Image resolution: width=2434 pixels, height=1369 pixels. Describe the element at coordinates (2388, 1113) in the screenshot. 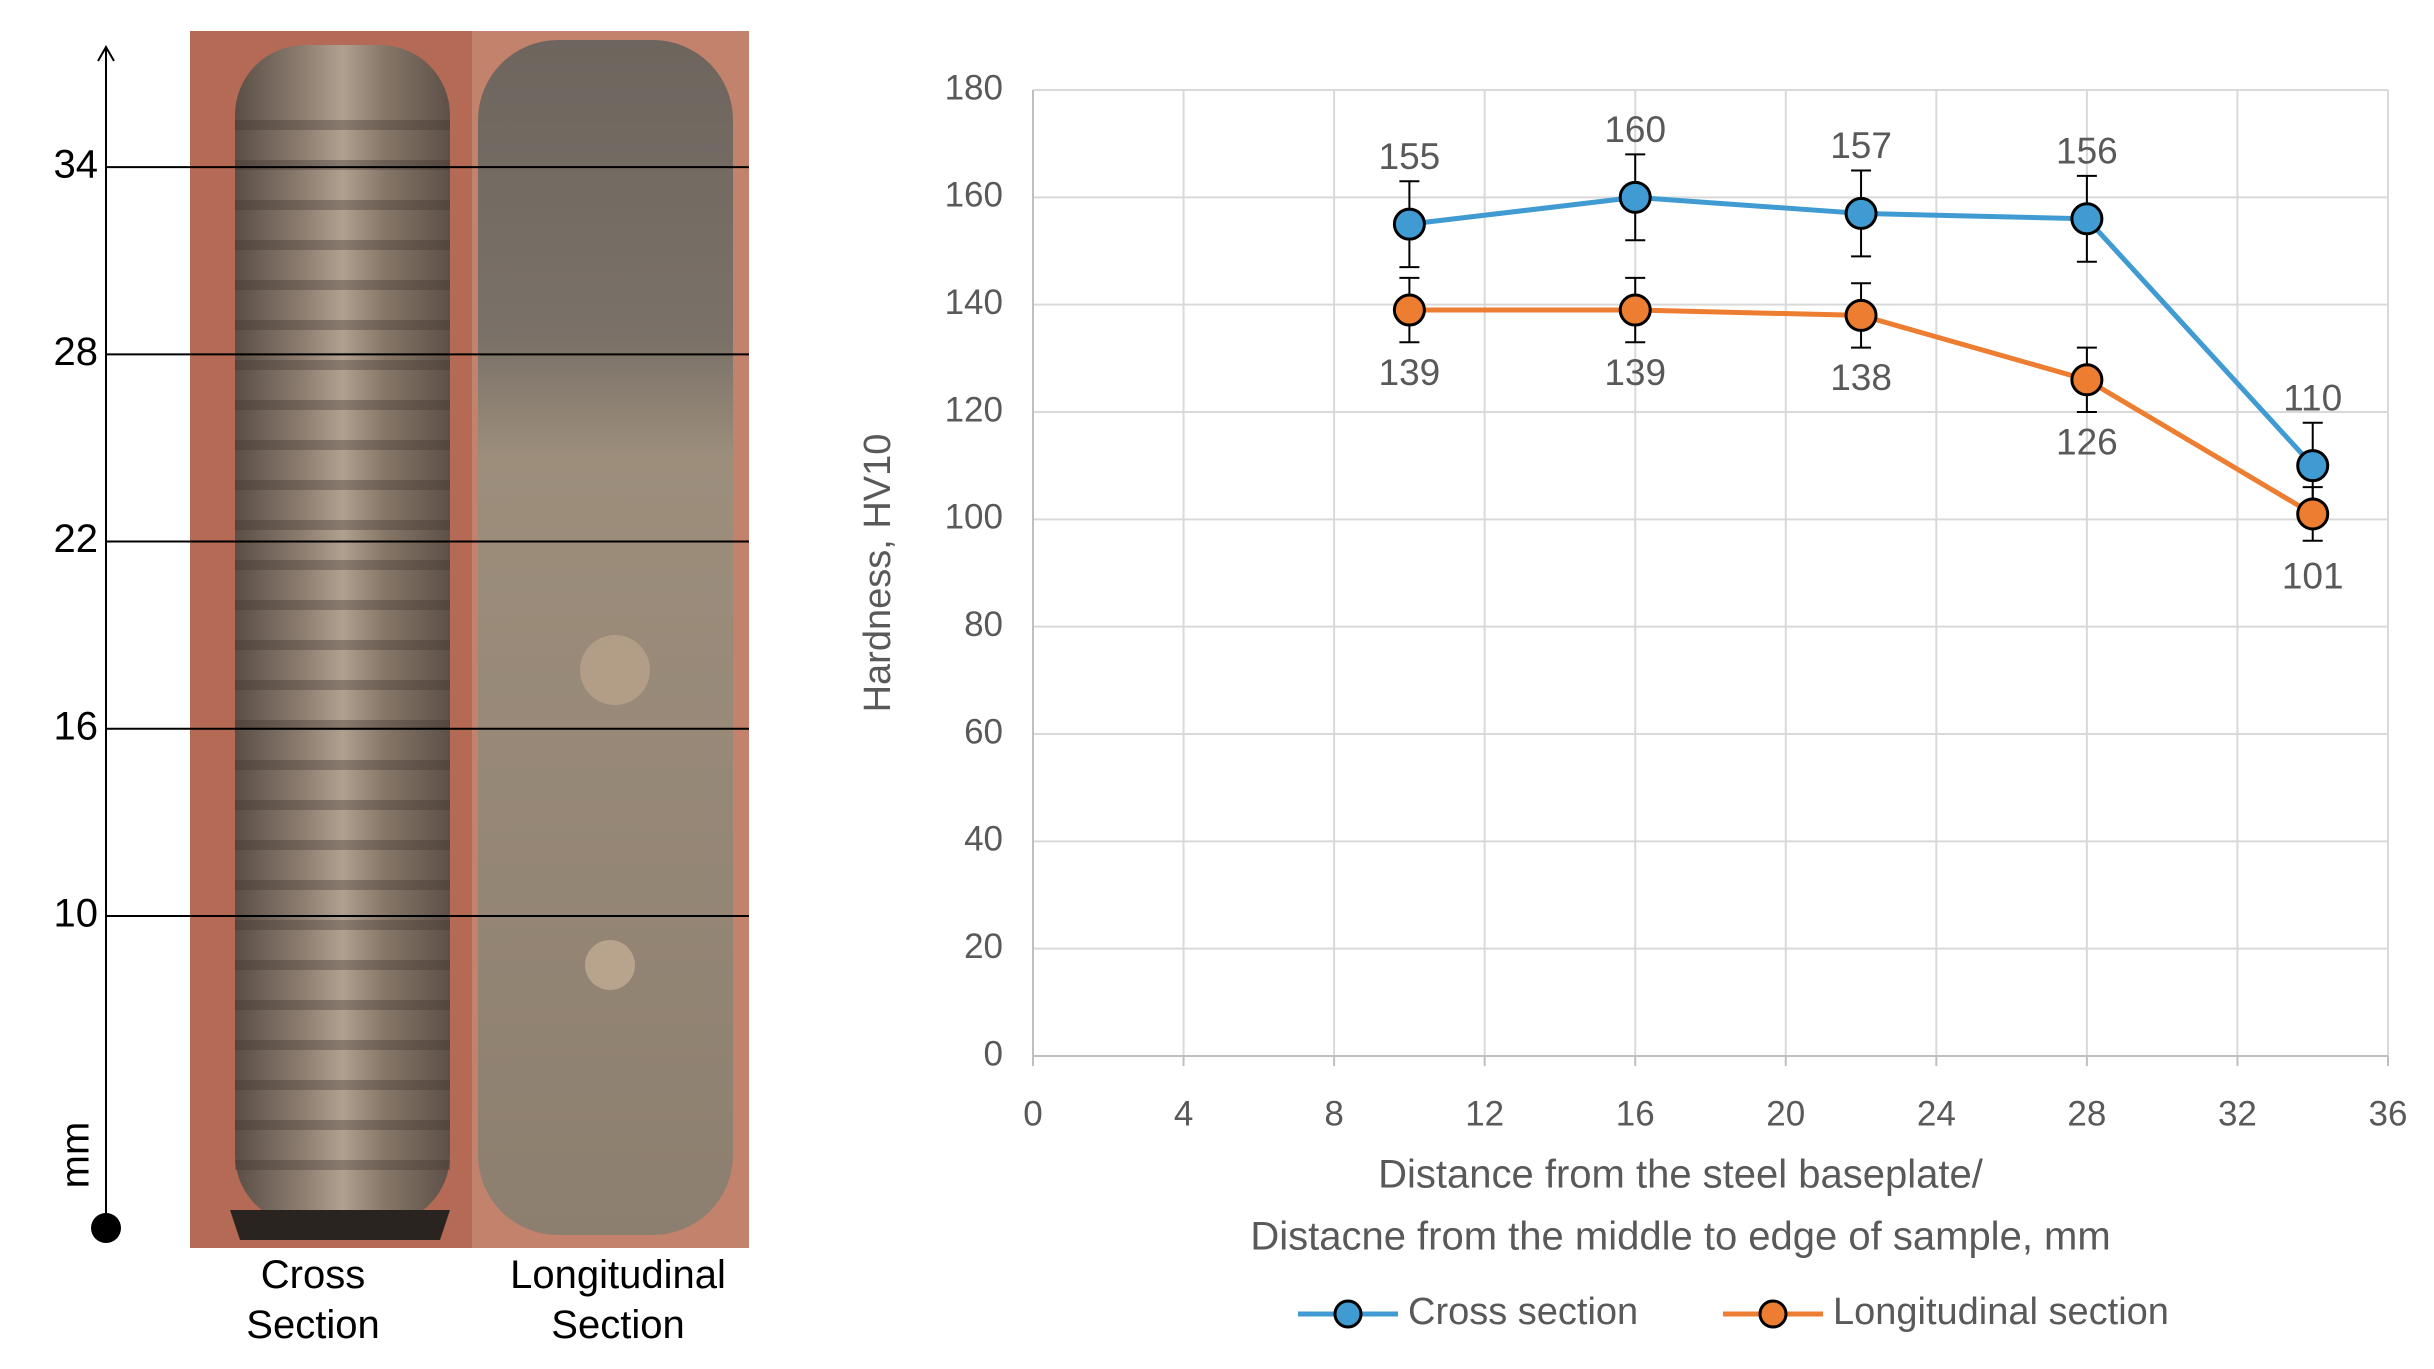

I see `x-tick-label: 36` at that location.